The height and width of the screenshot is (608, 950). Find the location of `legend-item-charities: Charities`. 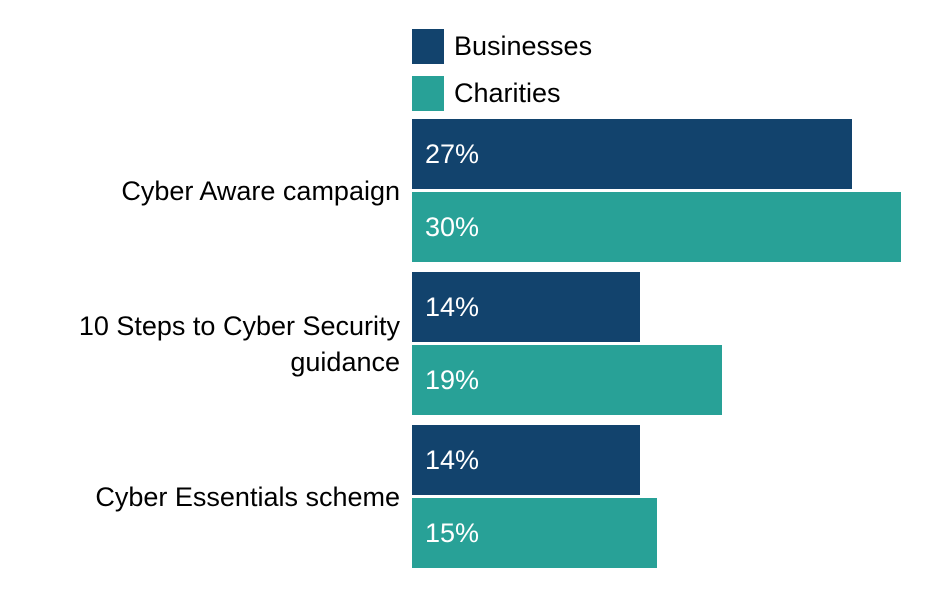

legend-item-charities: Charities is located at coordinates (502, 93).